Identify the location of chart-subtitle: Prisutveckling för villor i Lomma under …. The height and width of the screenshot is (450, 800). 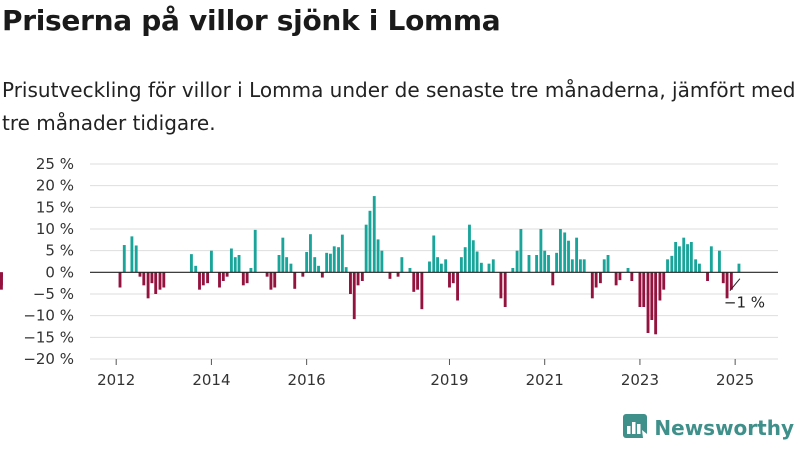
(399, 106).